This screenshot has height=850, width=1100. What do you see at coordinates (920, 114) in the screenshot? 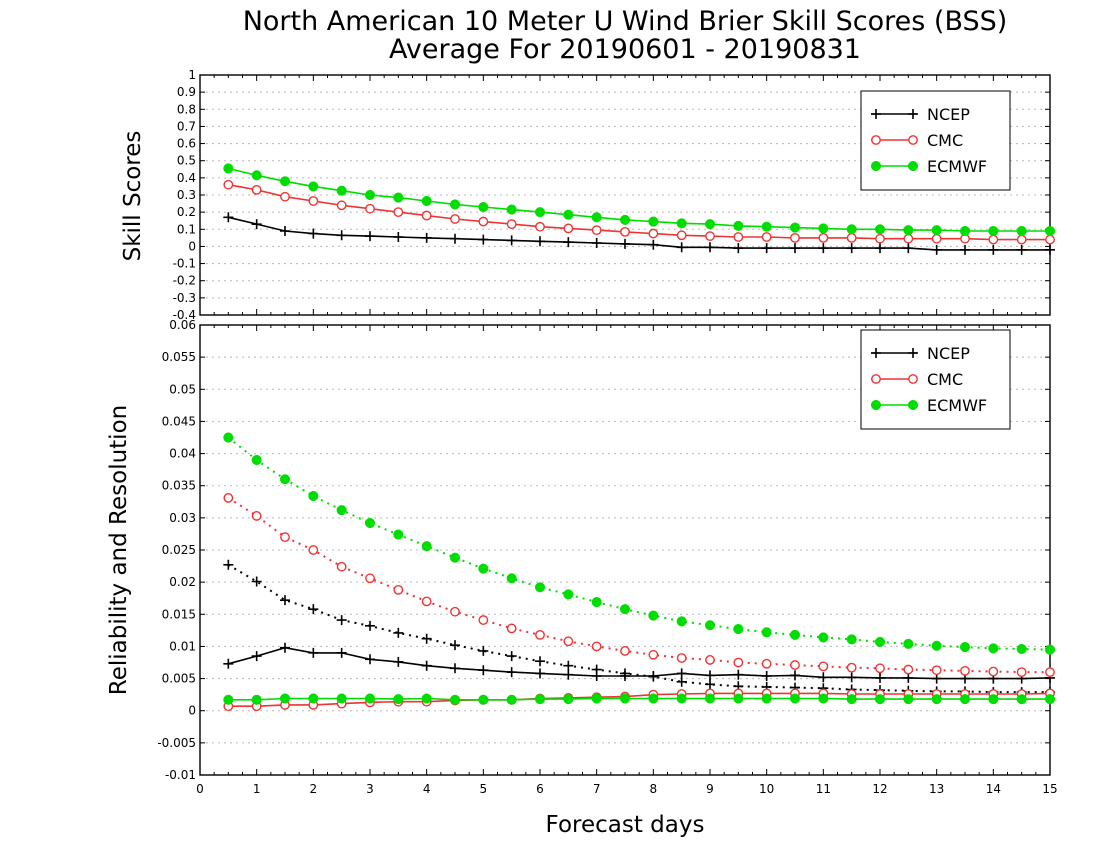
I see `legend-item-ncep: NCEP` at bounding box center [920, 114].